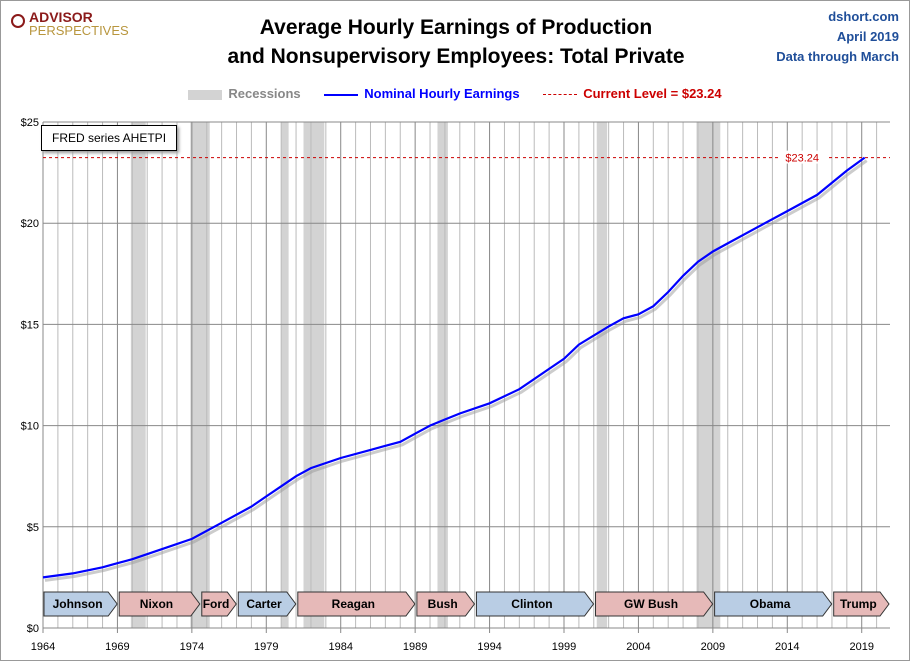  What do you see at coordinates (43, 647) in the screenshot?
I see `x-tick-label: 1964` at bounding box center [43, 647].